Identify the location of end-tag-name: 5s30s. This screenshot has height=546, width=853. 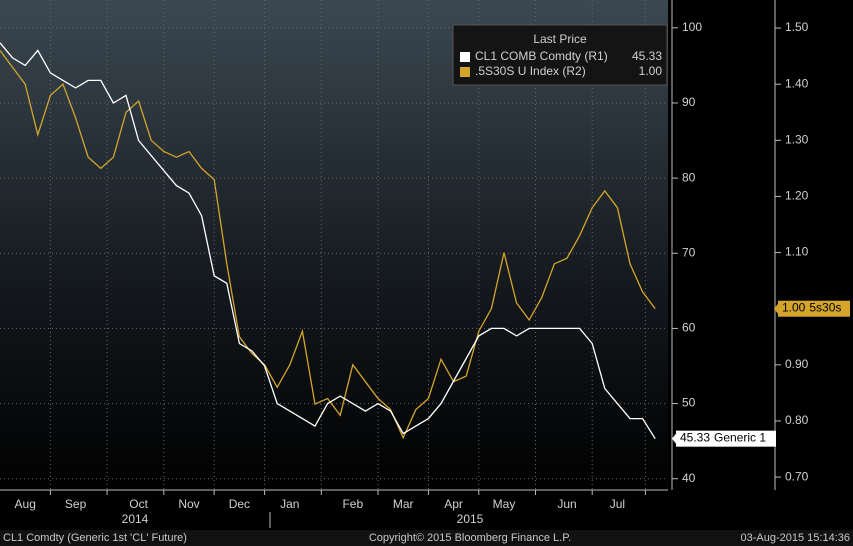
(825, 308).